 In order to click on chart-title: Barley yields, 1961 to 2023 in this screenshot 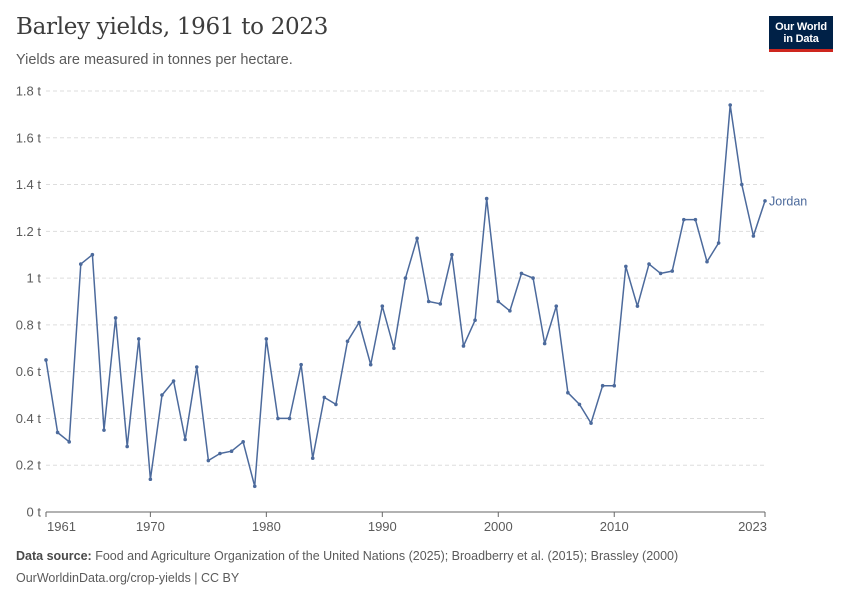, I will do `click(172, 27)`.